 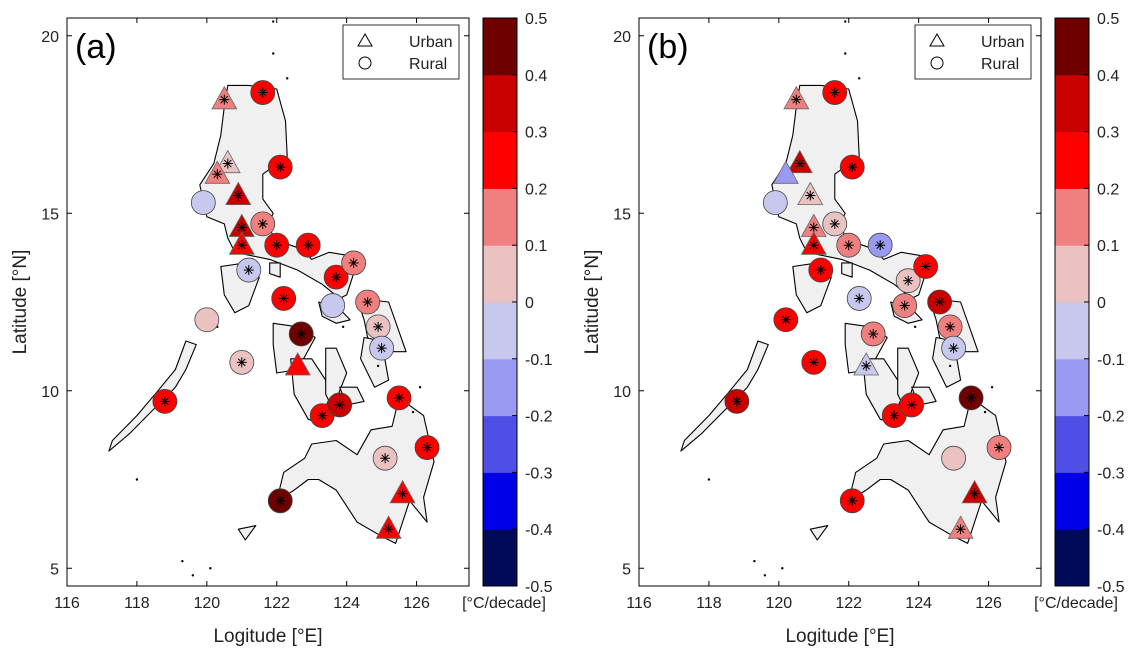 What do you see at coordinates (918, 603) in the screenshot?
I see `x-tick-label: 124` at bounding box center [918, 603].